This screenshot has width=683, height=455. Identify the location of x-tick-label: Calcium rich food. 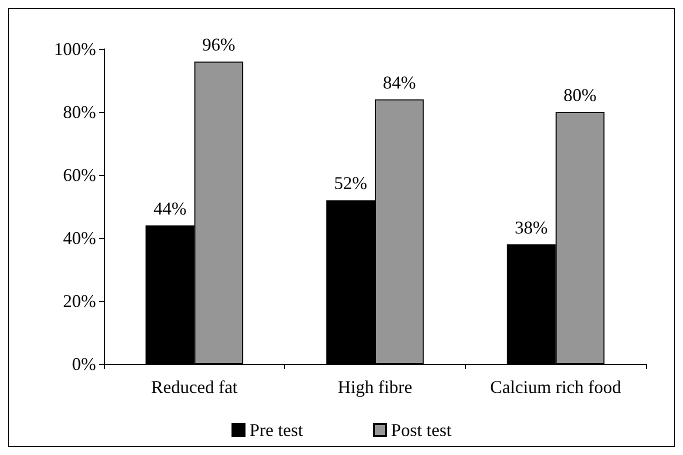
(556, 387).